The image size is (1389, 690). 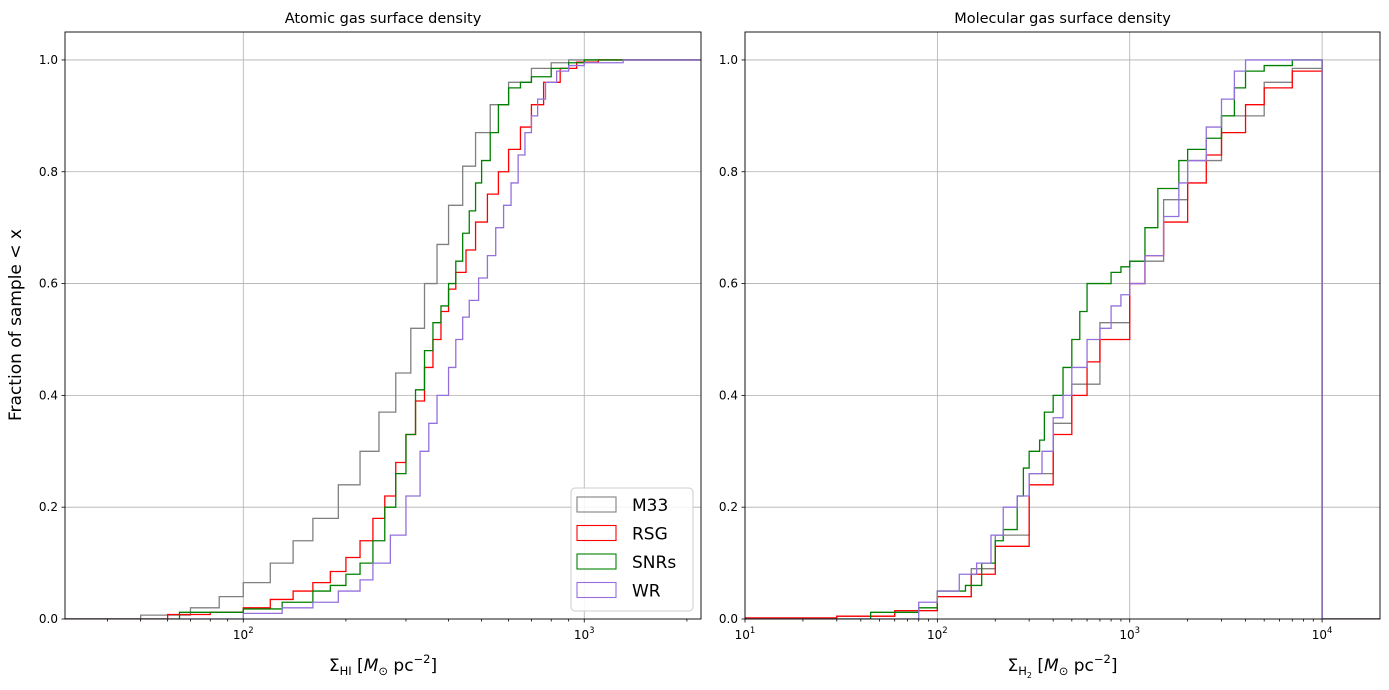 What do you see at coordinates (596, 590) in the screenshot?
I see `legend-swatch-wr` at bounding box center [596, 590].